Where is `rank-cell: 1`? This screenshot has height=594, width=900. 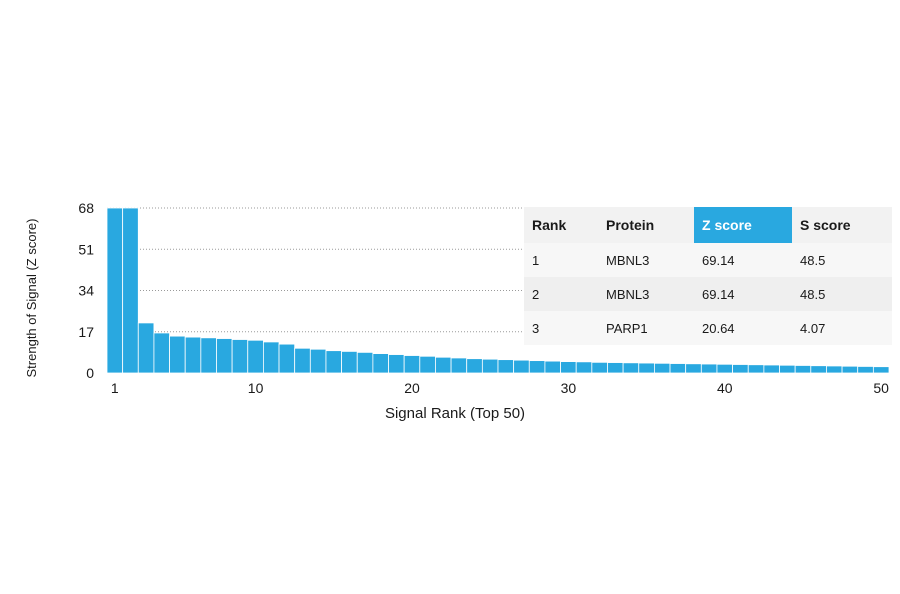 rank-cell: 1 is located at coordinates (561, 260).